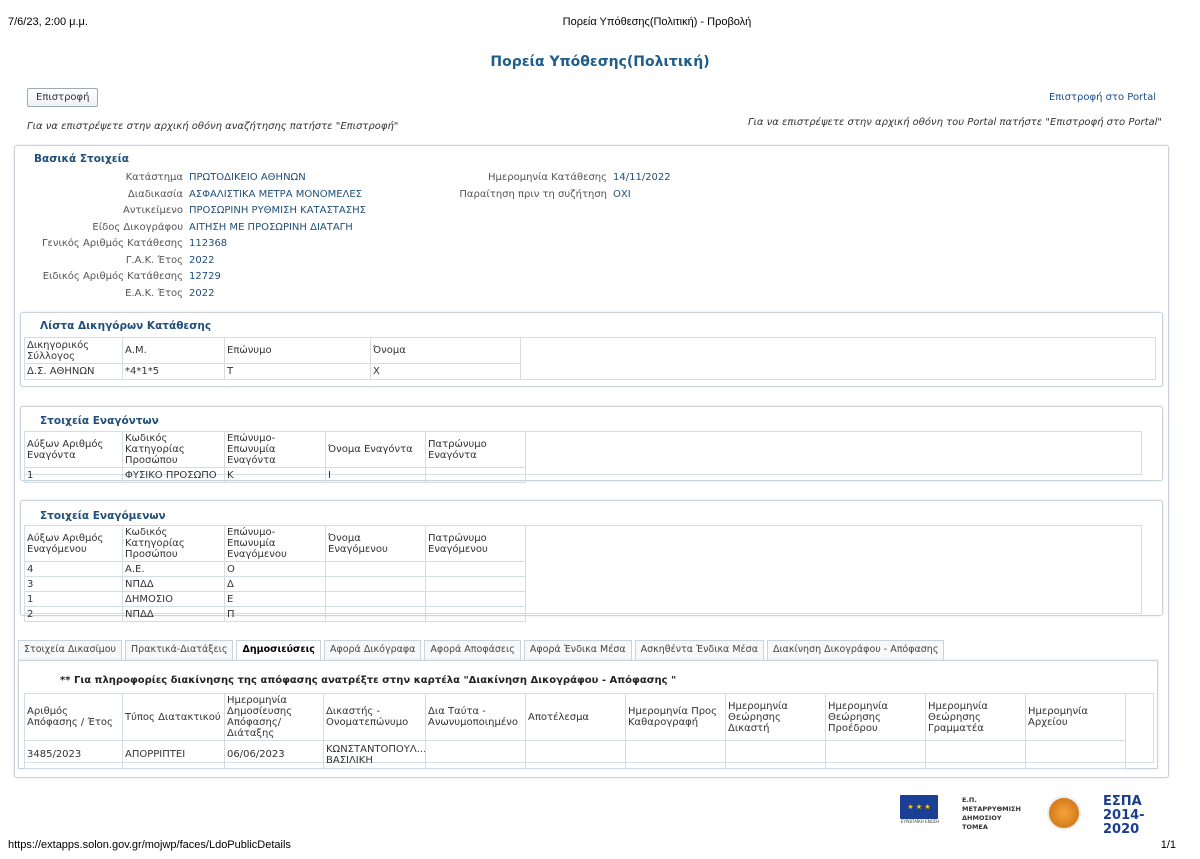 The height and width of the screenshot is (859, 1200). Describe the element at coordinates (112, 243) in the screenshot. I see `field-label: Γενικός Αριθμός Κατάθεσης` at that location.